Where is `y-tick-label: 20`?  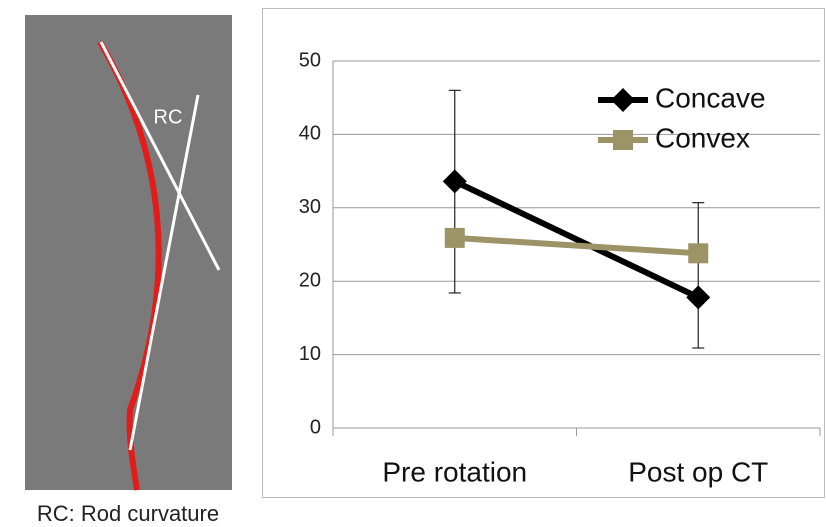 y-tick-label: 20 is located at coordinates (310, 280).